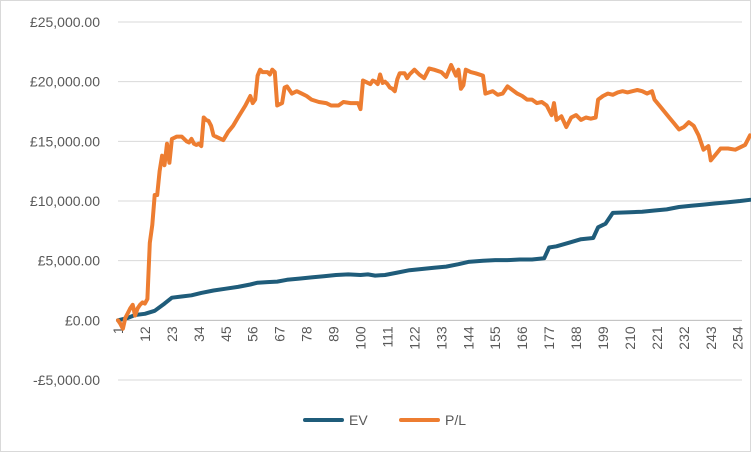  I want to click on y-tick-label: £5,000.00, so click(69, 261).